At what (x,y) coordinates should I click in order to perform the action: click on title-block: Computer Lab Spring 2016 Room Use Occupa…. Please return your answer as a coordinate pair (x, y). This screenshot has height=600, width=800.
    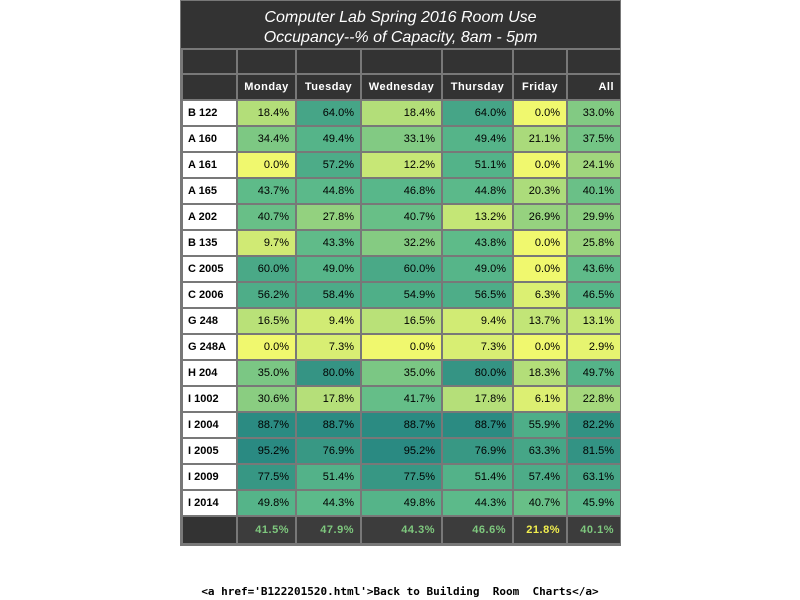
    Looking at the image, I should click on (400, 24).